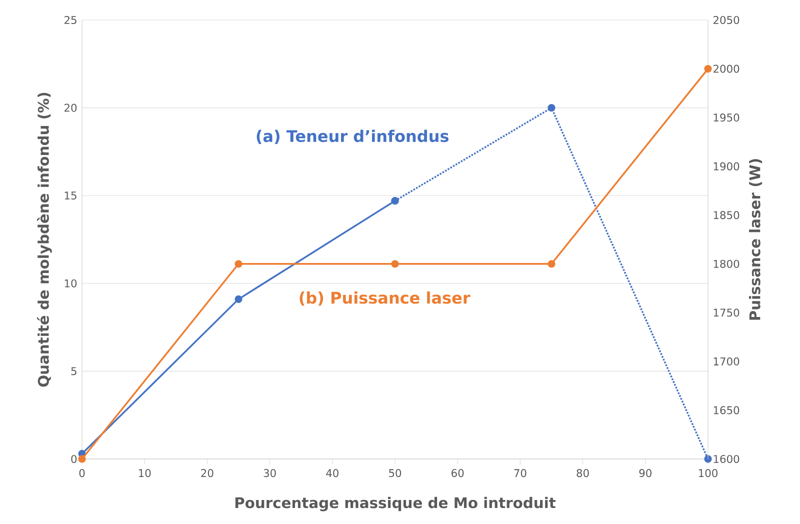 The height and width of the screenshot is (524, 800). Describe the element at coordinates (82, 473) in the screenshot. I see `x-tick-label: 0` at that location.